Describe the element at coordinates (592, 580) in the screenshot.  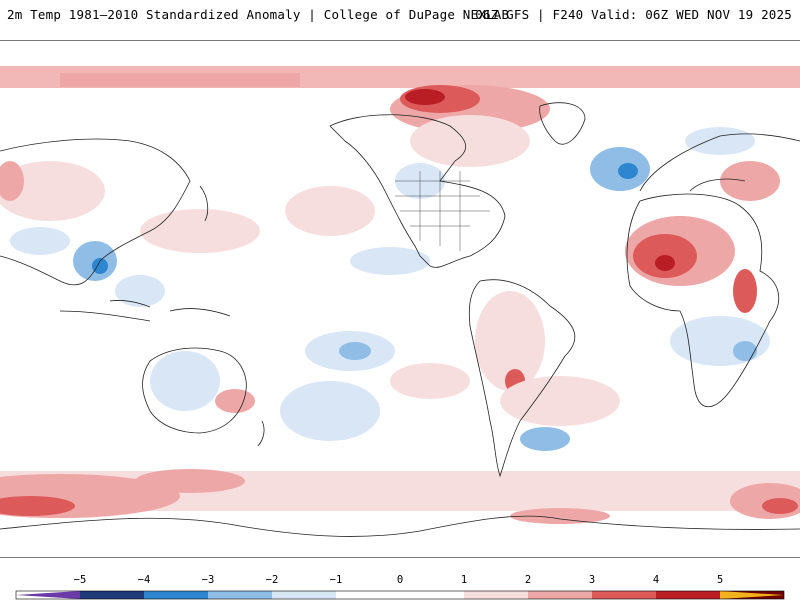
I see `colorbar-label: 3` at that location.